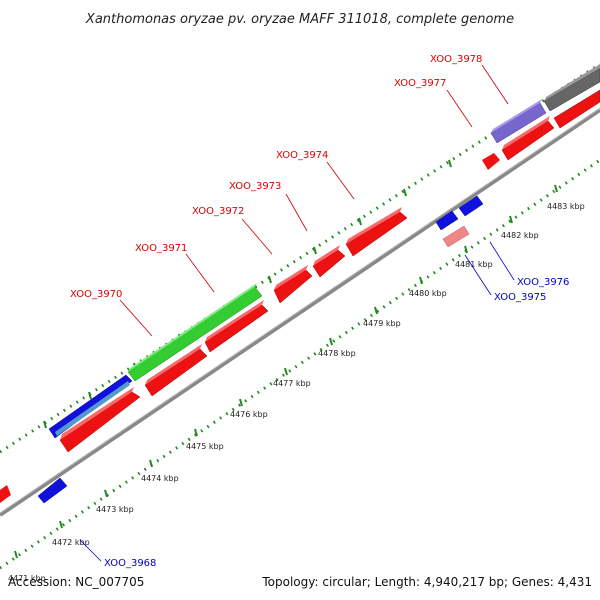 Image resolution: width=600 pixels, height=600 pixels. What do you see at coordinates (255, 186) in the screenshot?
I see `gene-label-xoo-3973: XOO_3973` at bounding box center [255, 186].